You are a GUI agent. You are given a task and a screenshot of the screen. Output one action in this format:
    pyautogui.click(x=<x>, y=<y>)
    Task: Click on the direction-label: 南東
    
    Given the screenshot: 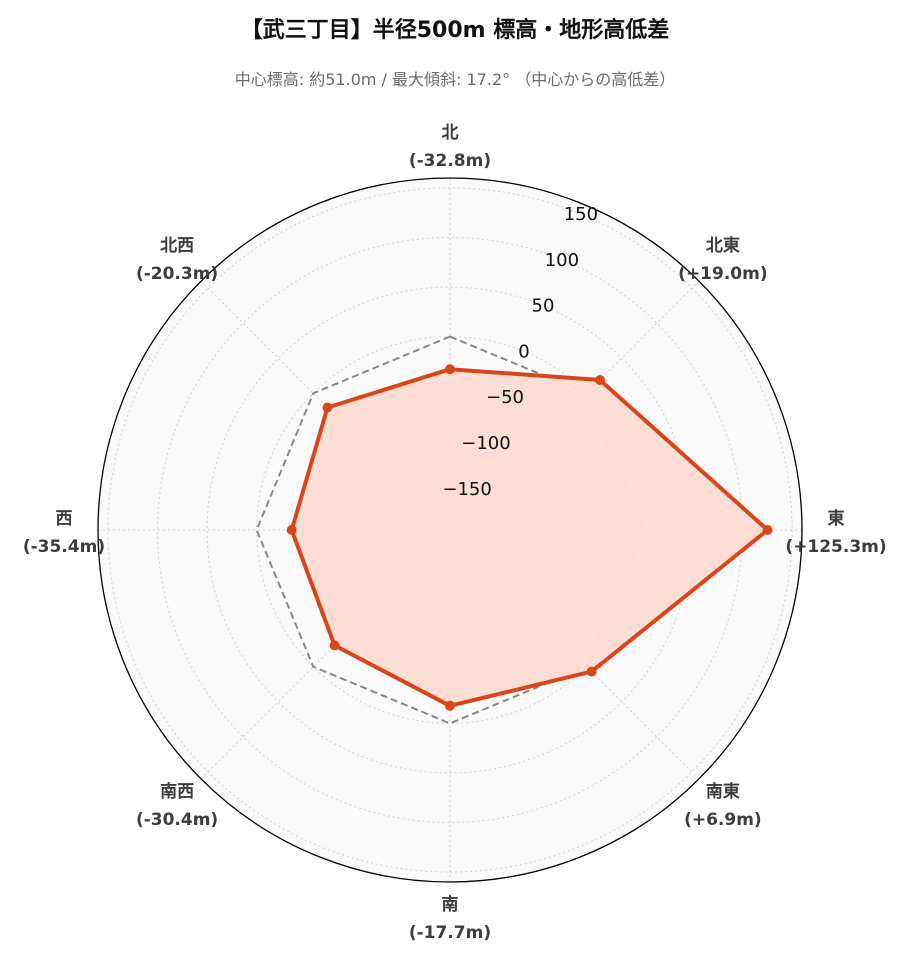 What is the action you would take?
    pyautogui.click(x=723, y=791)
    